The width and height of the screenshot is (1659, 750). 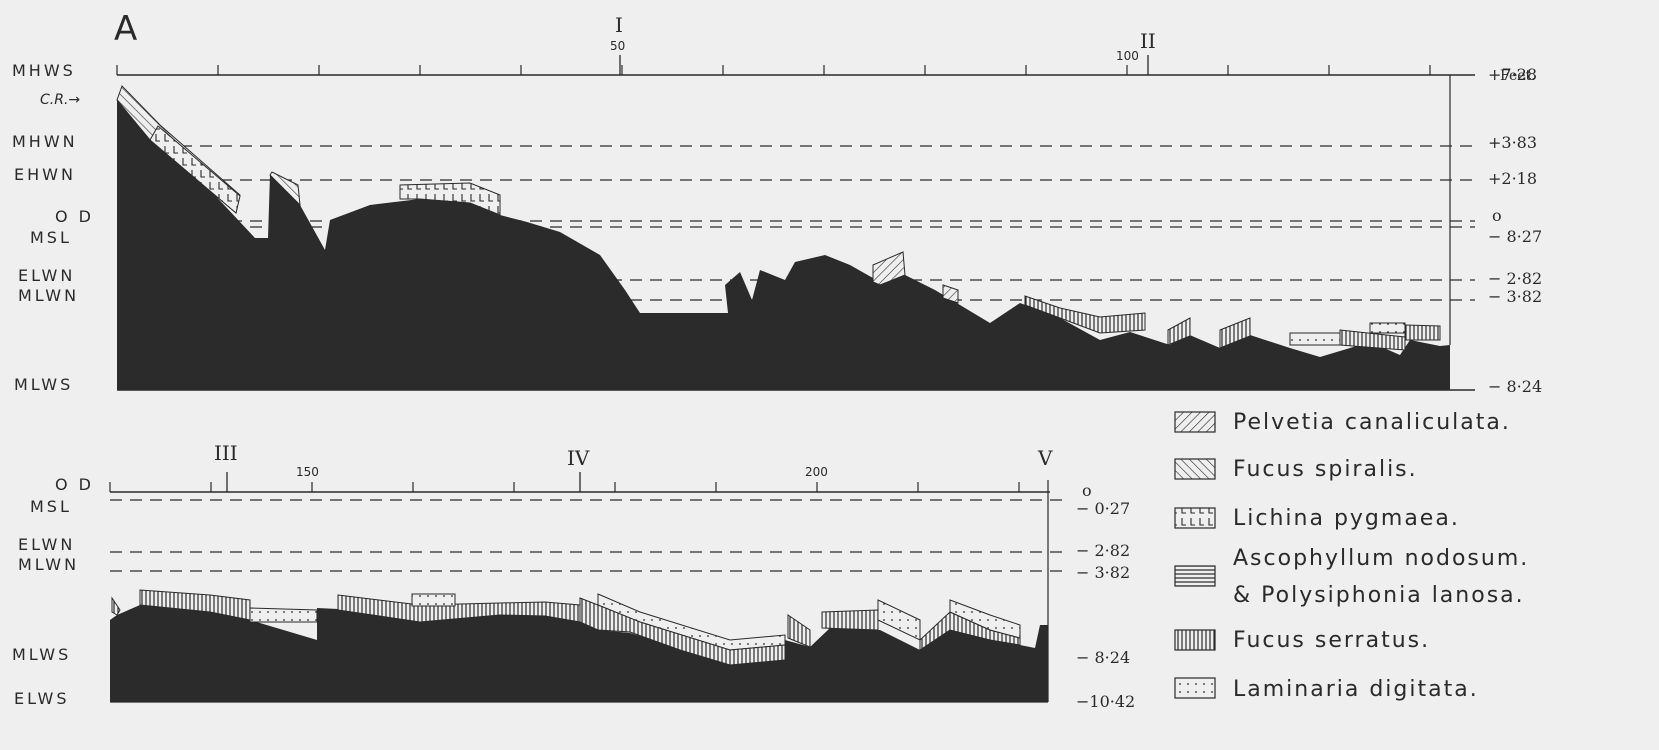 I want to click on legend-label-polysiphonia: & Polysiphonia lanosa., so click(x=1379, y=595).